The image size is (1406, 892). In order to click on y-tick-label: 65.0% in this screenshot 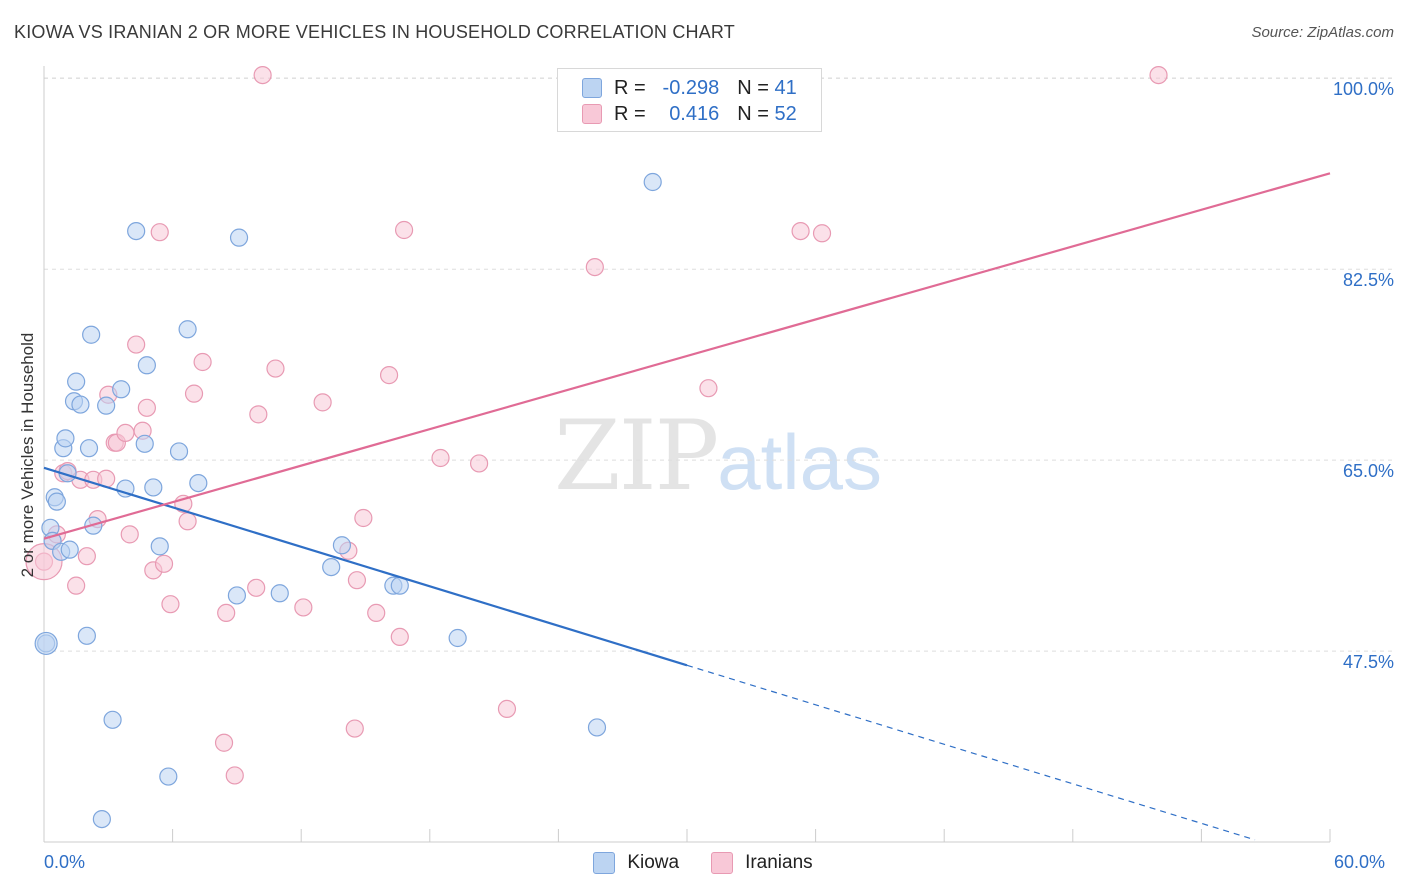, I will do `click(1368, 471)`.